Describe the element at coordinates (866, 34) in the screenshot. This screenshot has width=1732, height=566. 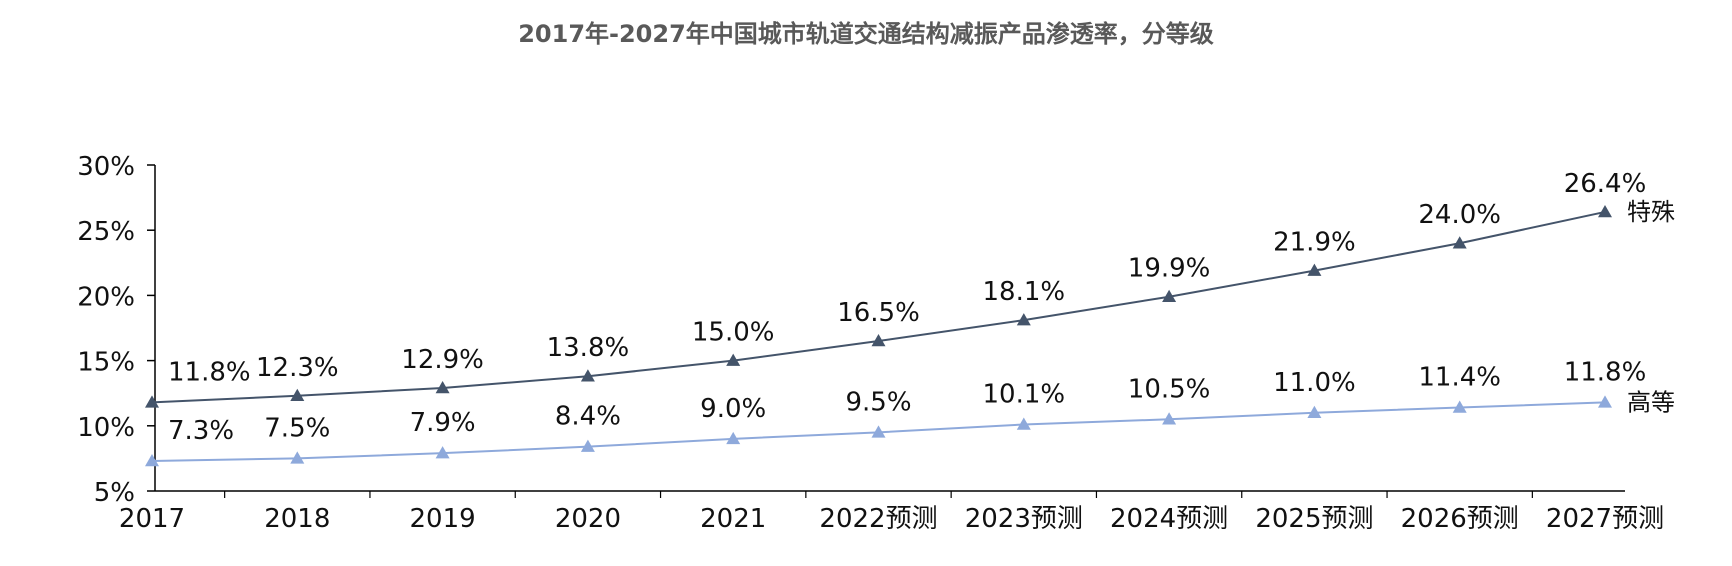
I see `chart-title: 2017年-2027年中国城市轨道交通结构减振产品渗透率，分等级` at that location.